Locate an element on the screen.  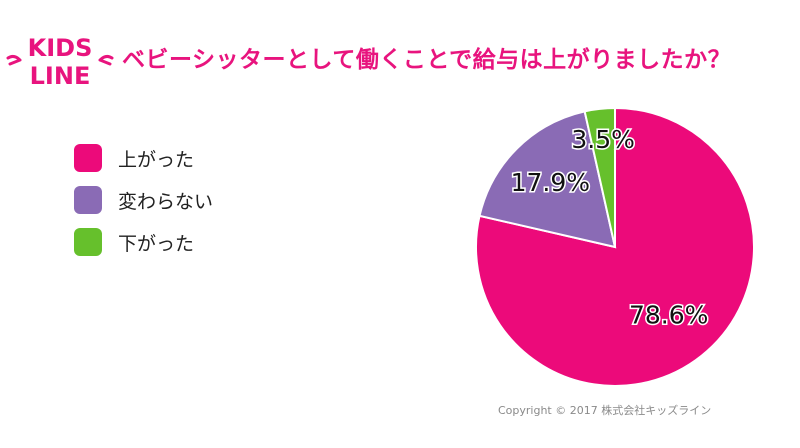
legend-item: 上がった is located at coordinates (143, 158).